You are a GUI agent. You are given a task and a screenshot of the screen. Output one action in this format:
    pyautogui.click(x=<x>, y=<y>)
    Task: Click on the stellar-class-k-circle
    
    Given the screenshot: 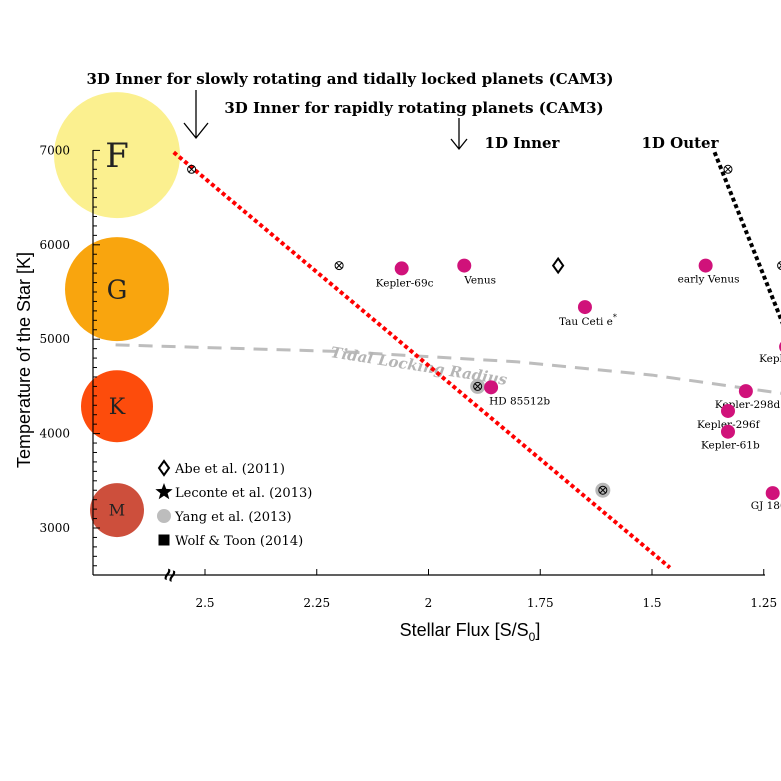 What is the action you would take?
    pyautogui.click(x=117, y=406)
    